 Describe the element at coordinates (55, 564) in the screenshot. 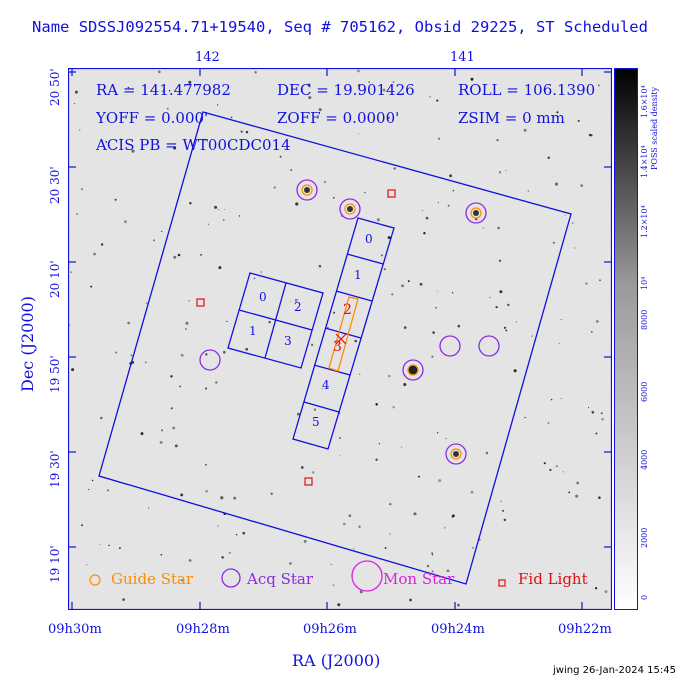

I see `y-tick-5: 19 10'` at that location.